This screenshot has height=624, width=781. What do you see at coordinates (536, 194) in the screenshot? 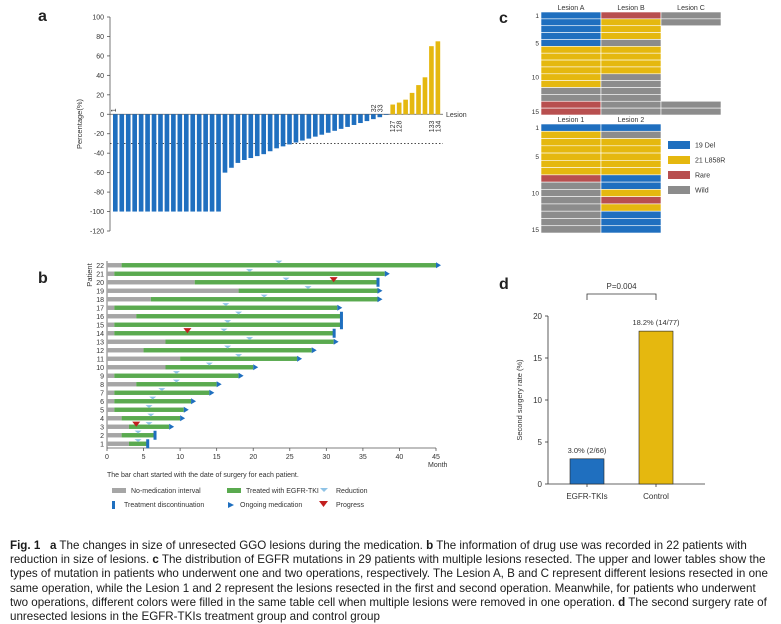
I see `c-lower-row-tick: 10` at bounding box center [536, 194].